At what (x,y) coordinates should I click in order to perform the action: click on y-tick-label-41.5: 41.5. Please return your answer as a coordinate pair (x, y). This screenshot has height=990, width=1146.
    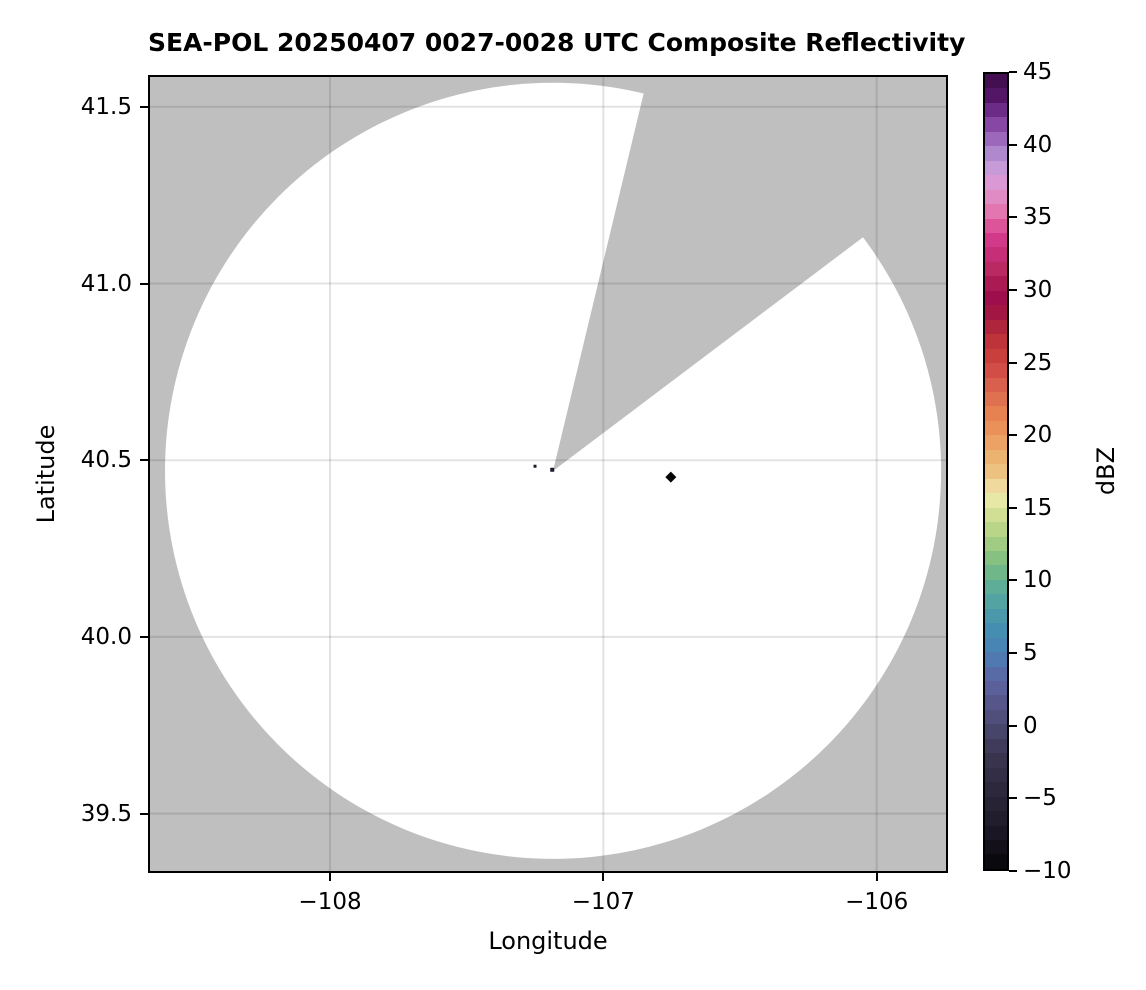
    Looking at the image, I should click on (106, 106).